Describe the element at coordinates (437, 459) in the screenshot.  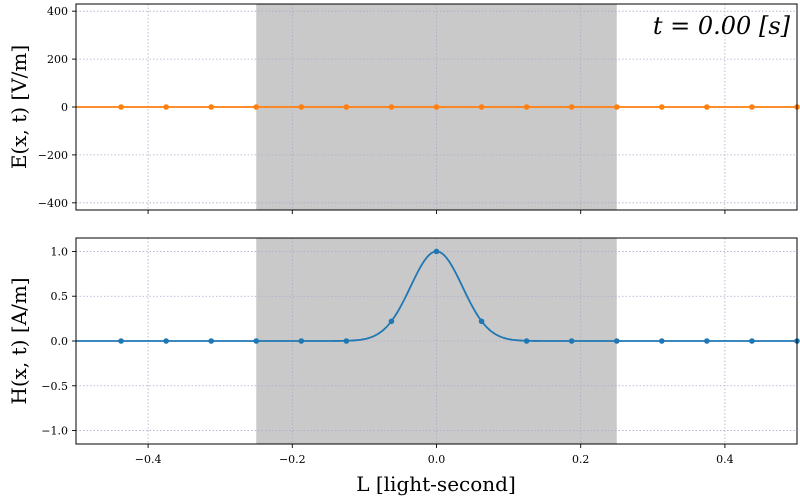
I see `h-x-tick-label: 0.0` at that location.